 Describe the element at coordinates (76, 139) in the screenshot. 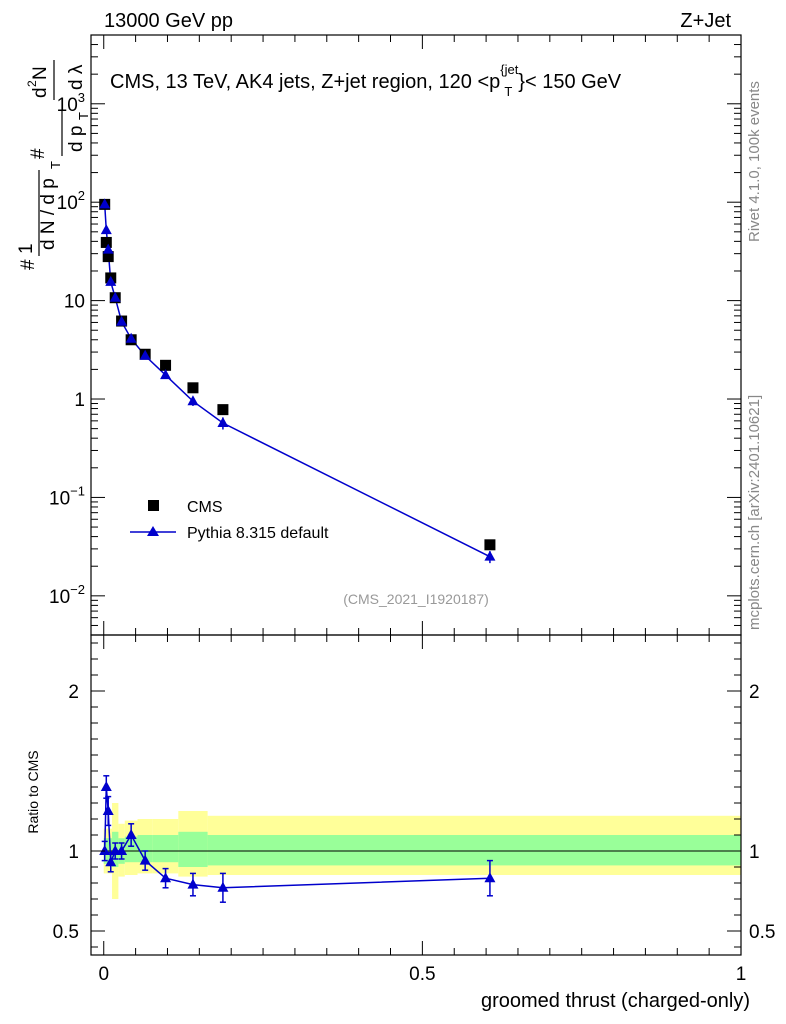

I see `ylabel-dp: d p` at that location.